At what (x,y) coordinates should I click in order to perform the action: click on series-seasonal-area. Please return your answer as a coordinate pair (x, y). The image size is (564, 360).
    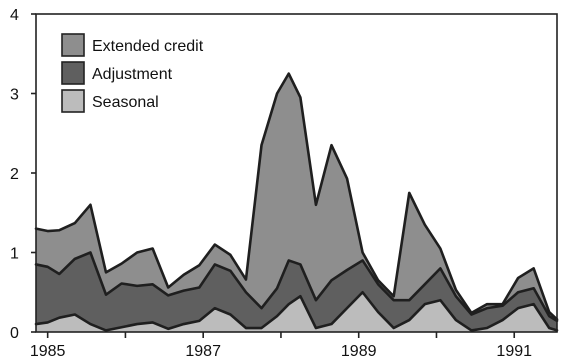
    Looking at the image, I should click on (296, 312).